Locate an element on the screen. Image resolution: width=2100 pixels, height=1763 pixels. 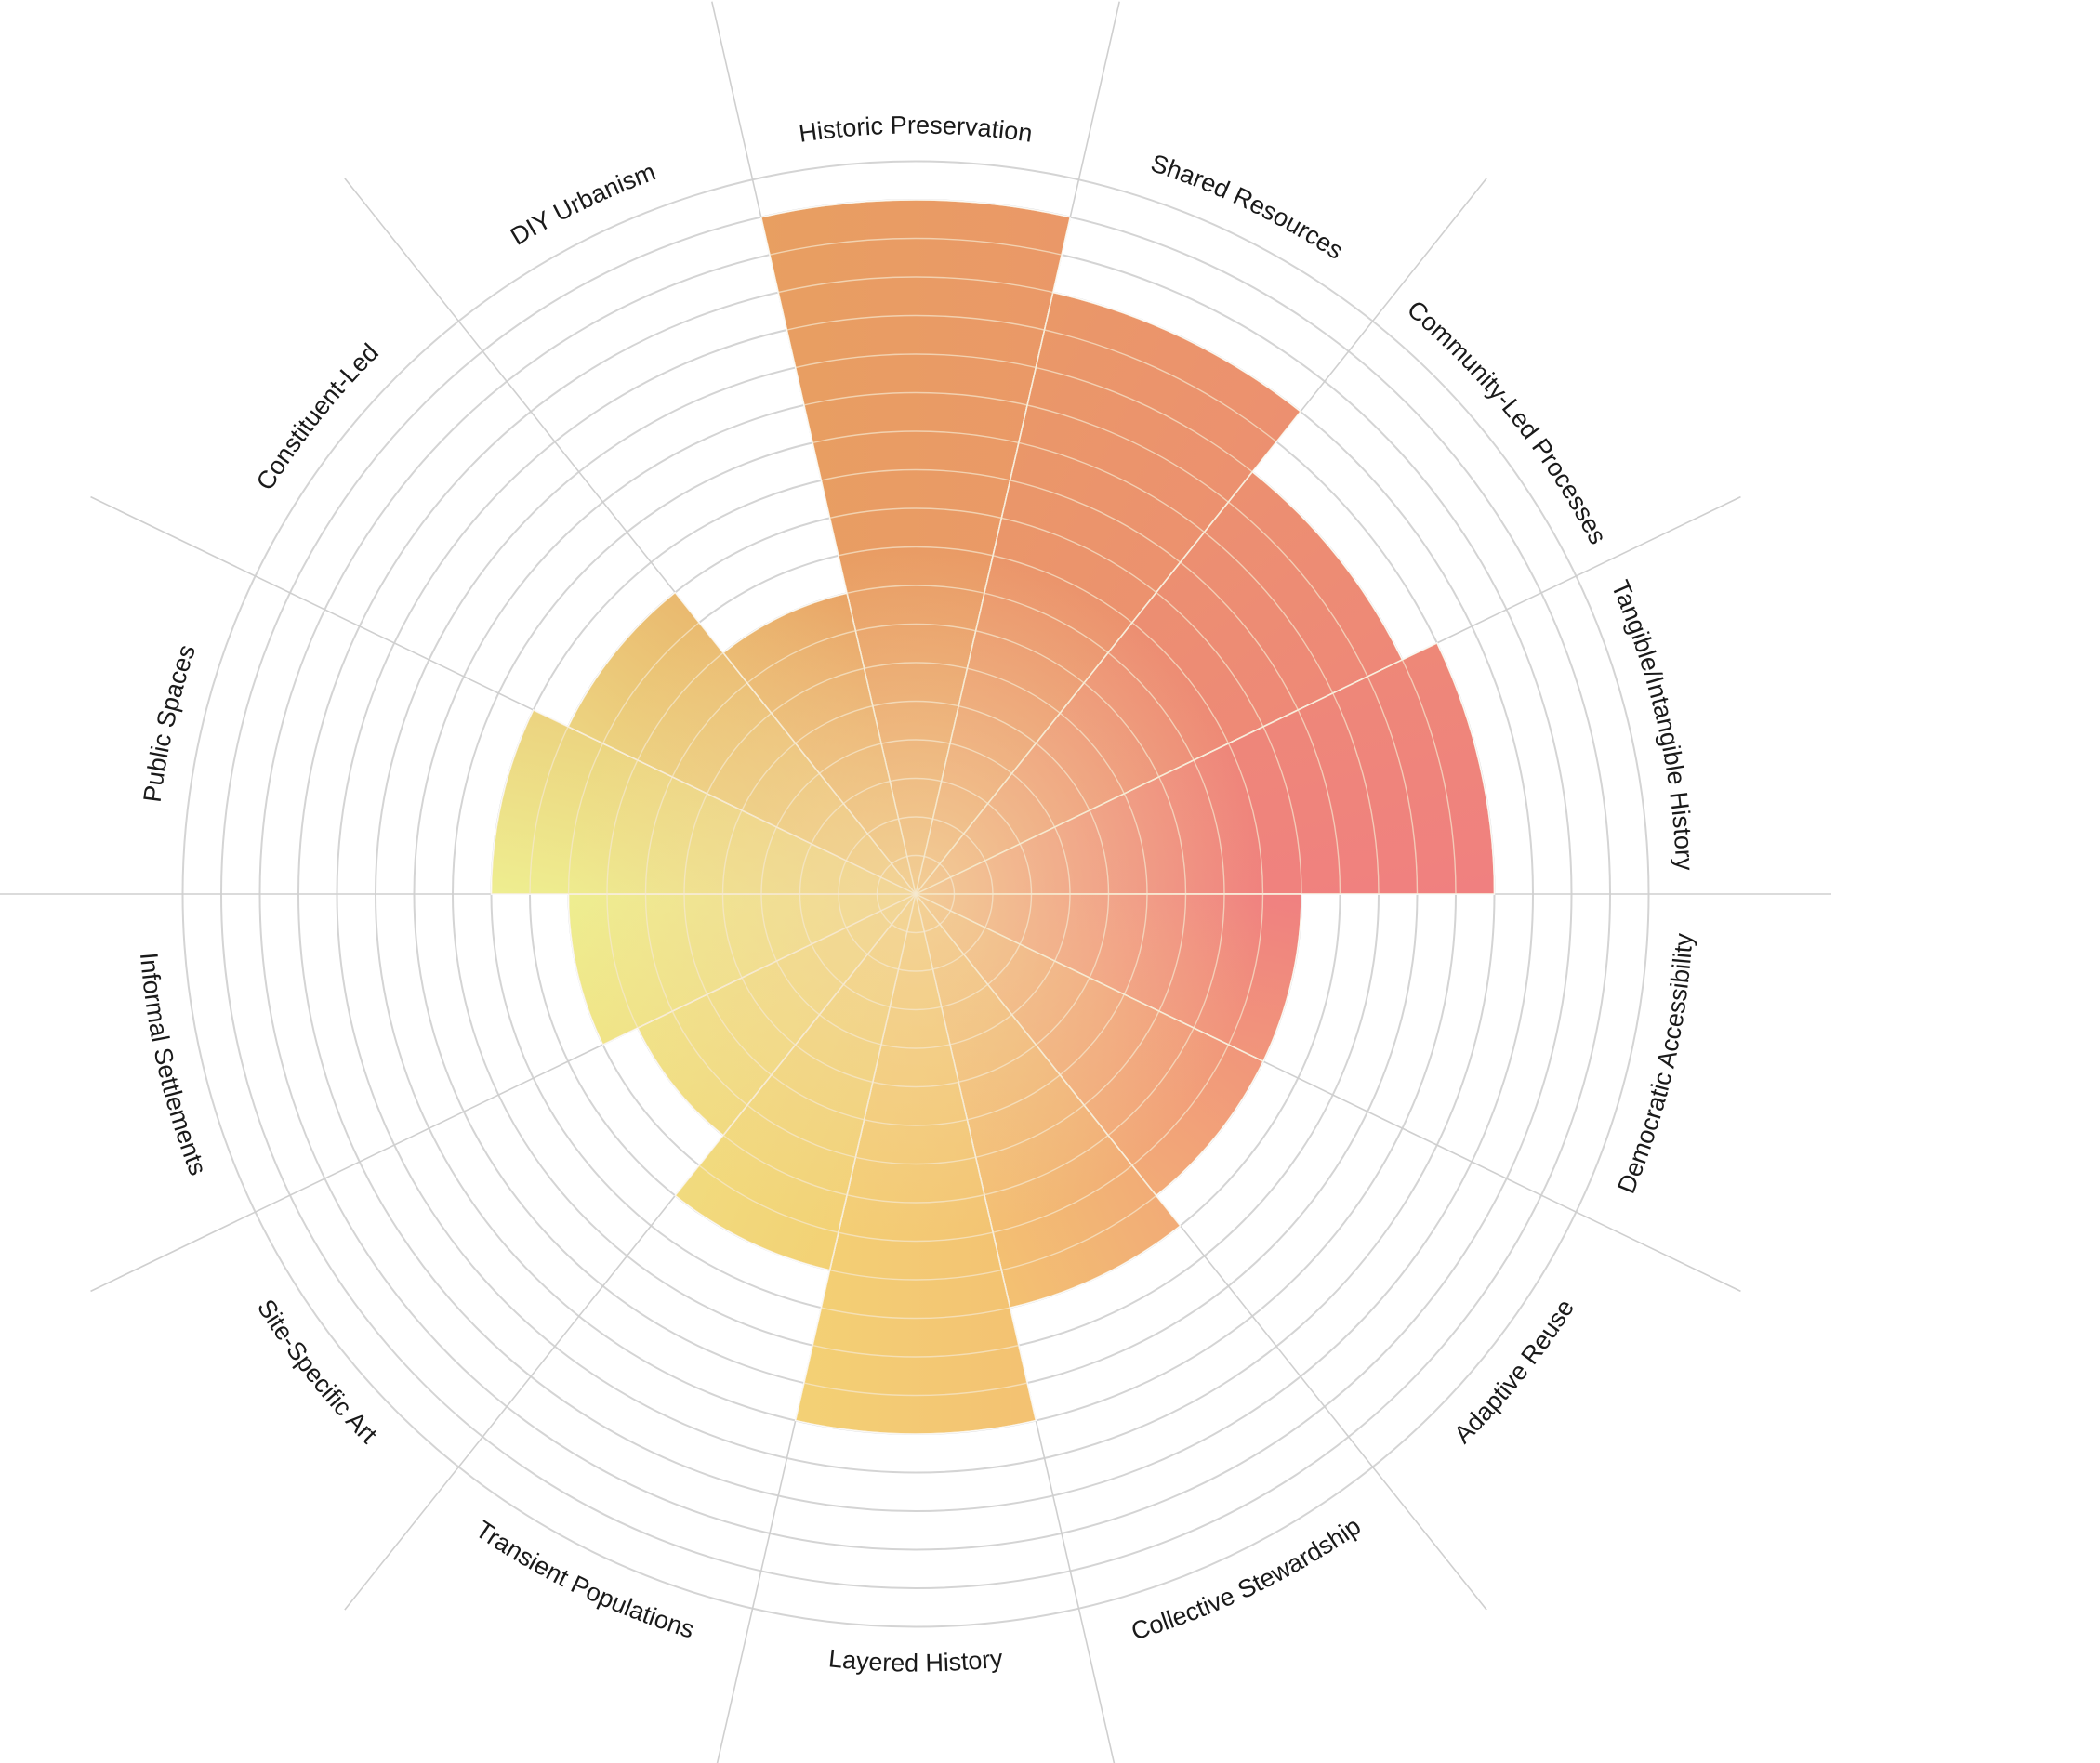
category-label: Transient Populations is located at coordinates (583, 1579).